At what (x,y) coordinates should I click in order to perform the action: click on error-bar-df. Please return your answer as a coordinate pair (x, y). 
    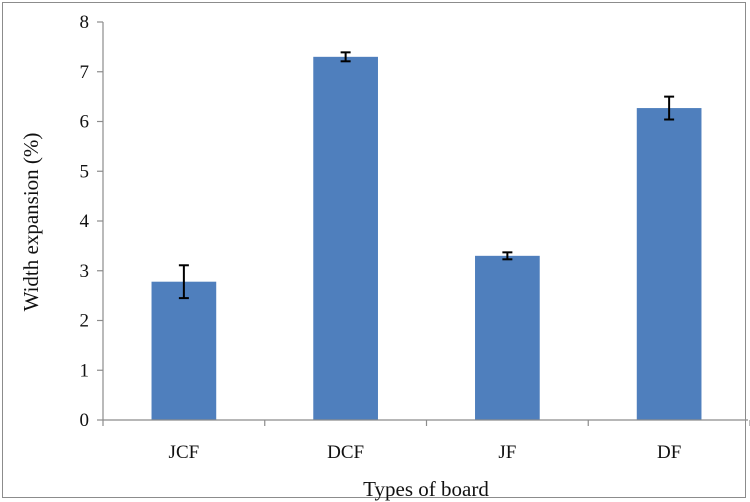
    Looking at the image, I should click on (669, 108).